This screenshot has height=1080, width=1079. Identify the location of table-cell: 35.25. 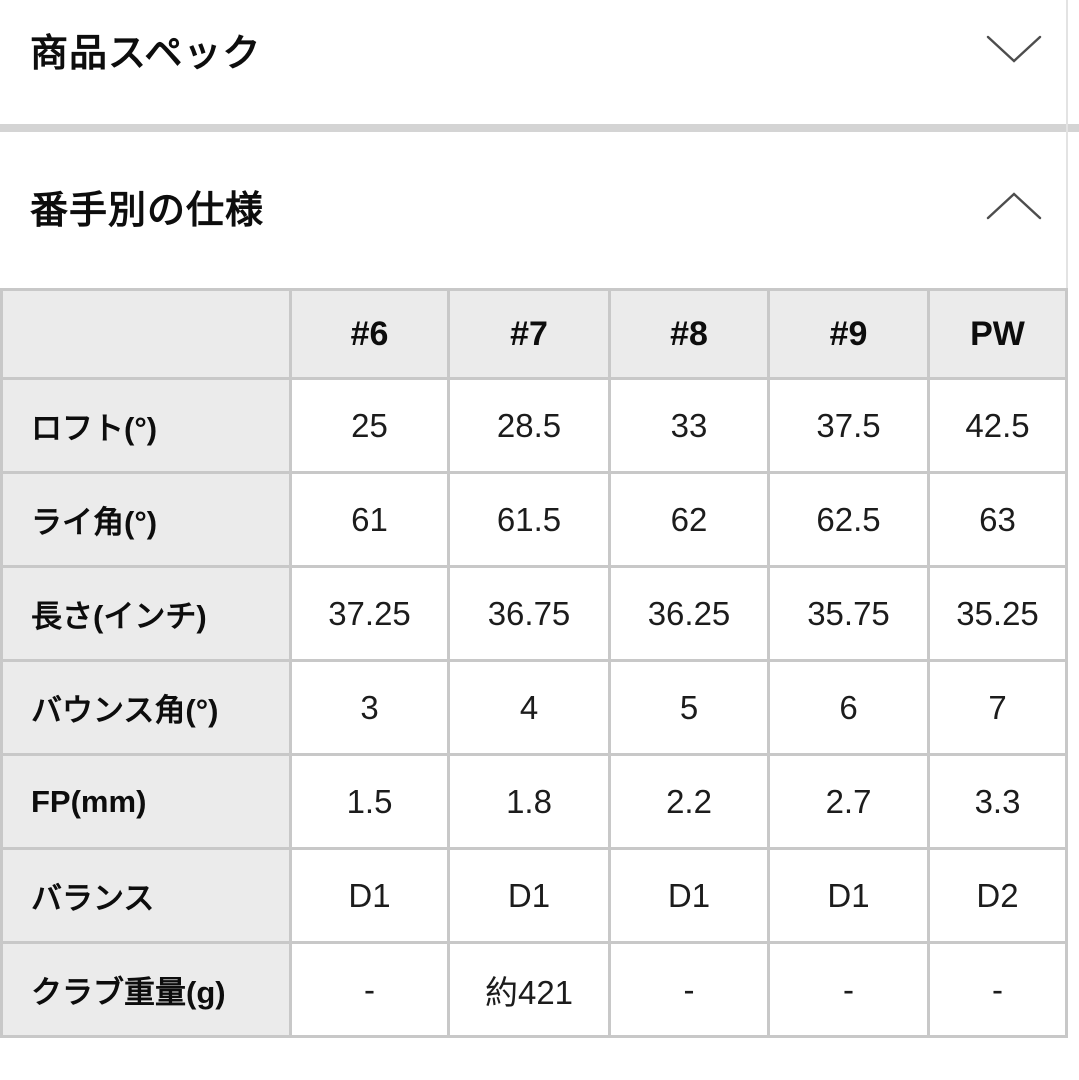
(997, 613).